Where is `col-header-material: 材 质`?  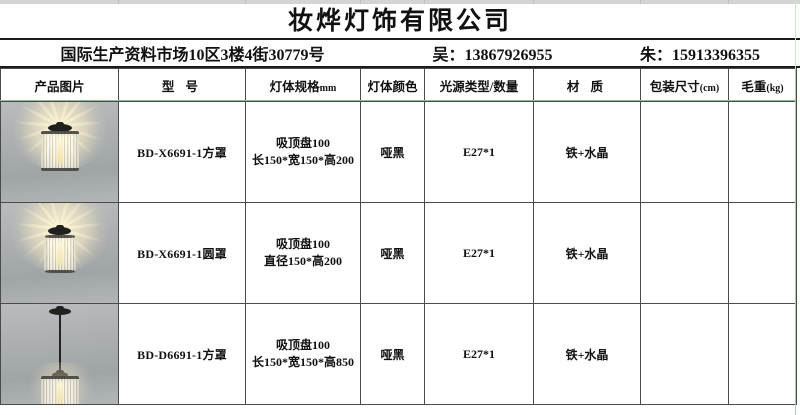
col-header-material: 材 质 is located at coordinates (587, 85).